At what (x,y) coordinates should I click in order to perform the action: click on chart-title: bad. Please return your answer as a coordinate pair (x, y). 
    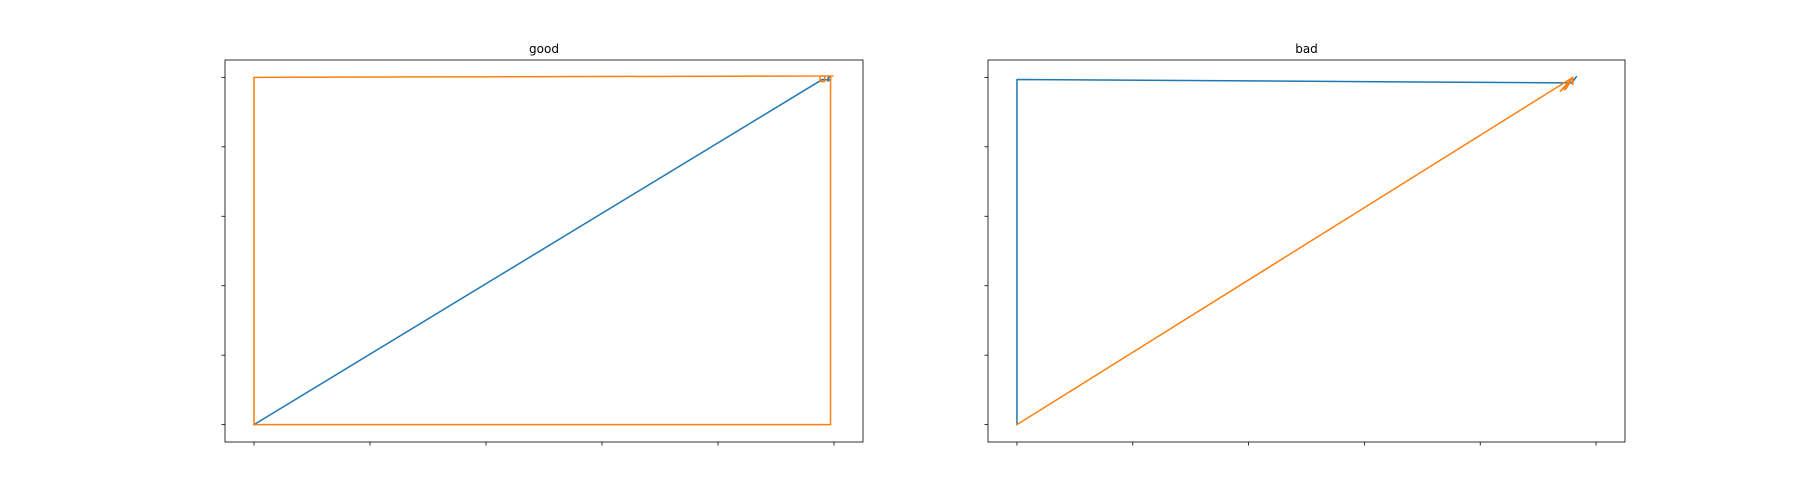
    Looking at the image, I should click on (1306, 49).